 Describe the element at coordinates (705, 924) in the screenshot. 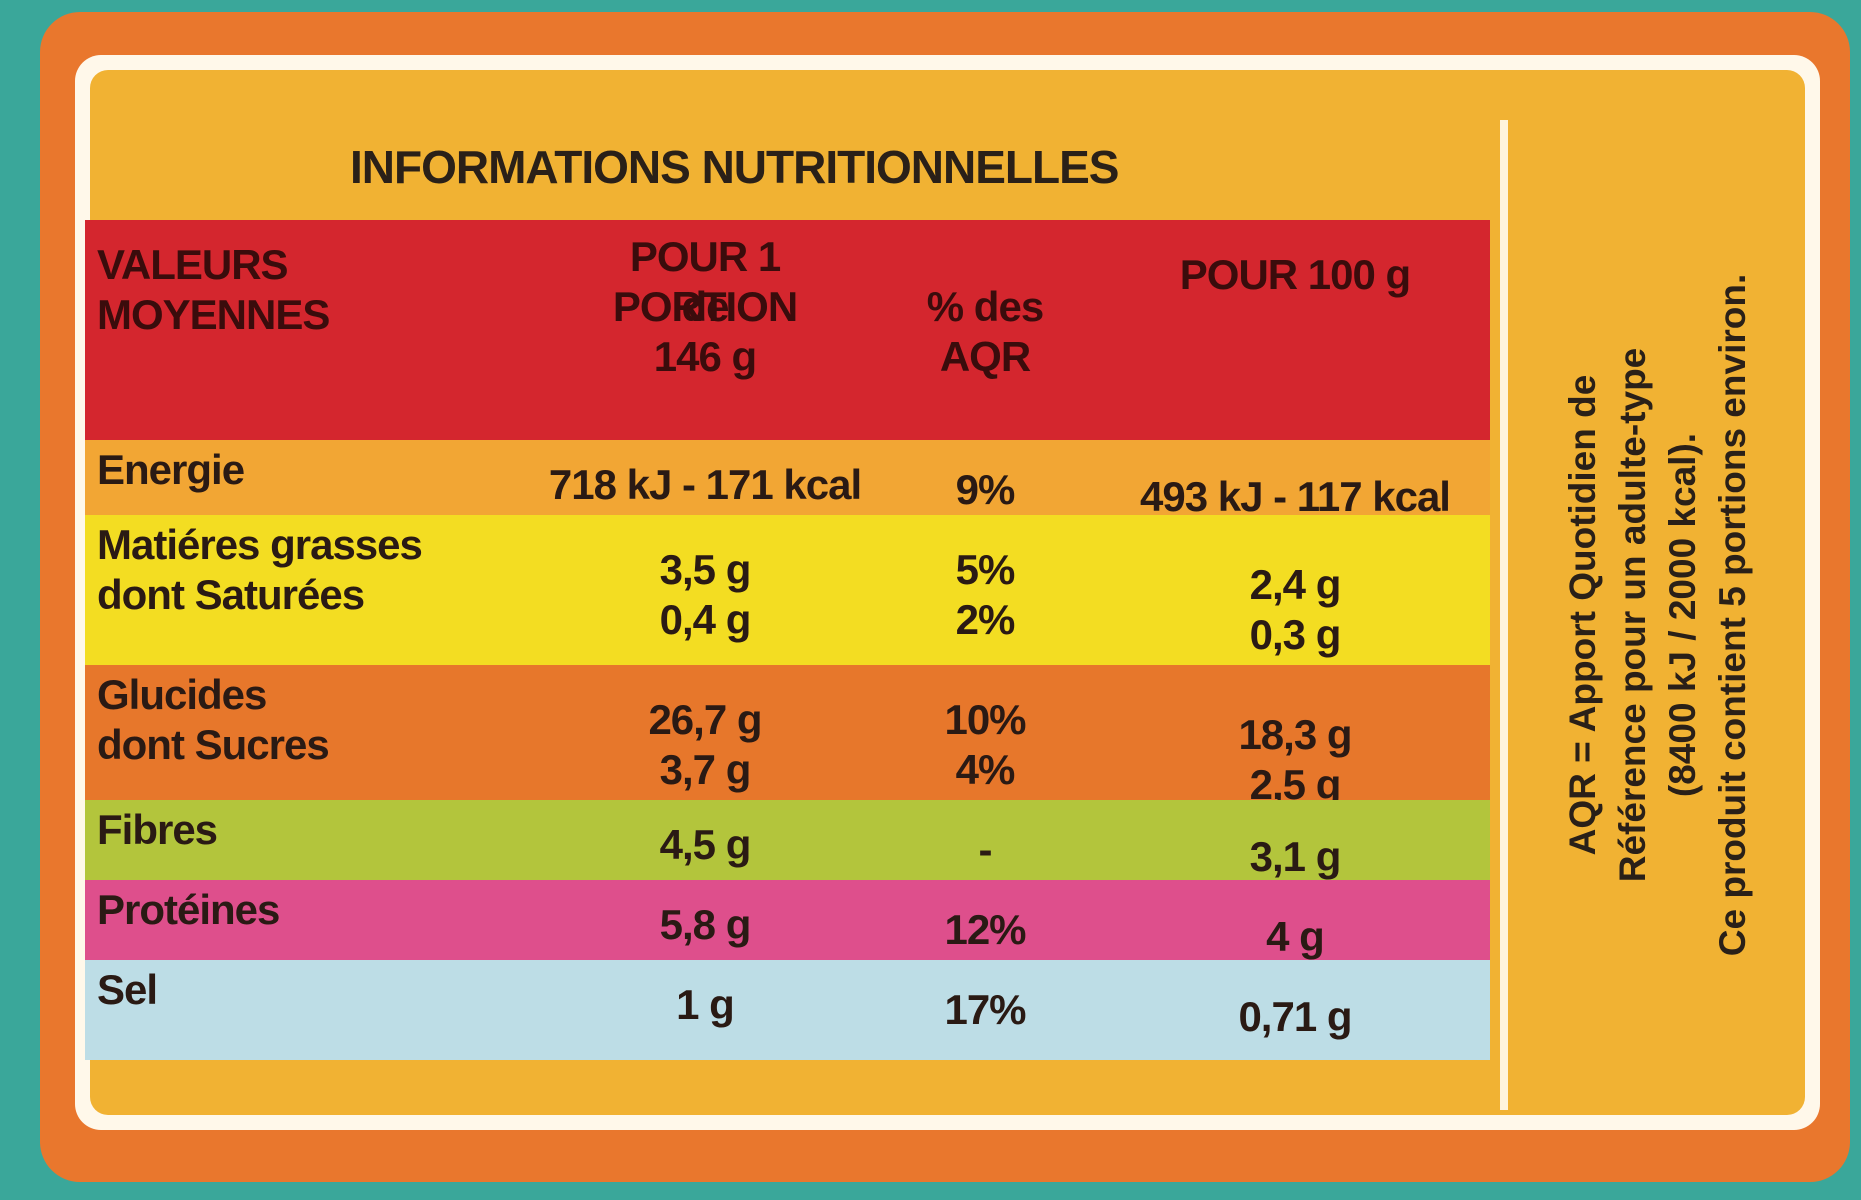

I see `portion-value: 5,8 g` at that location.